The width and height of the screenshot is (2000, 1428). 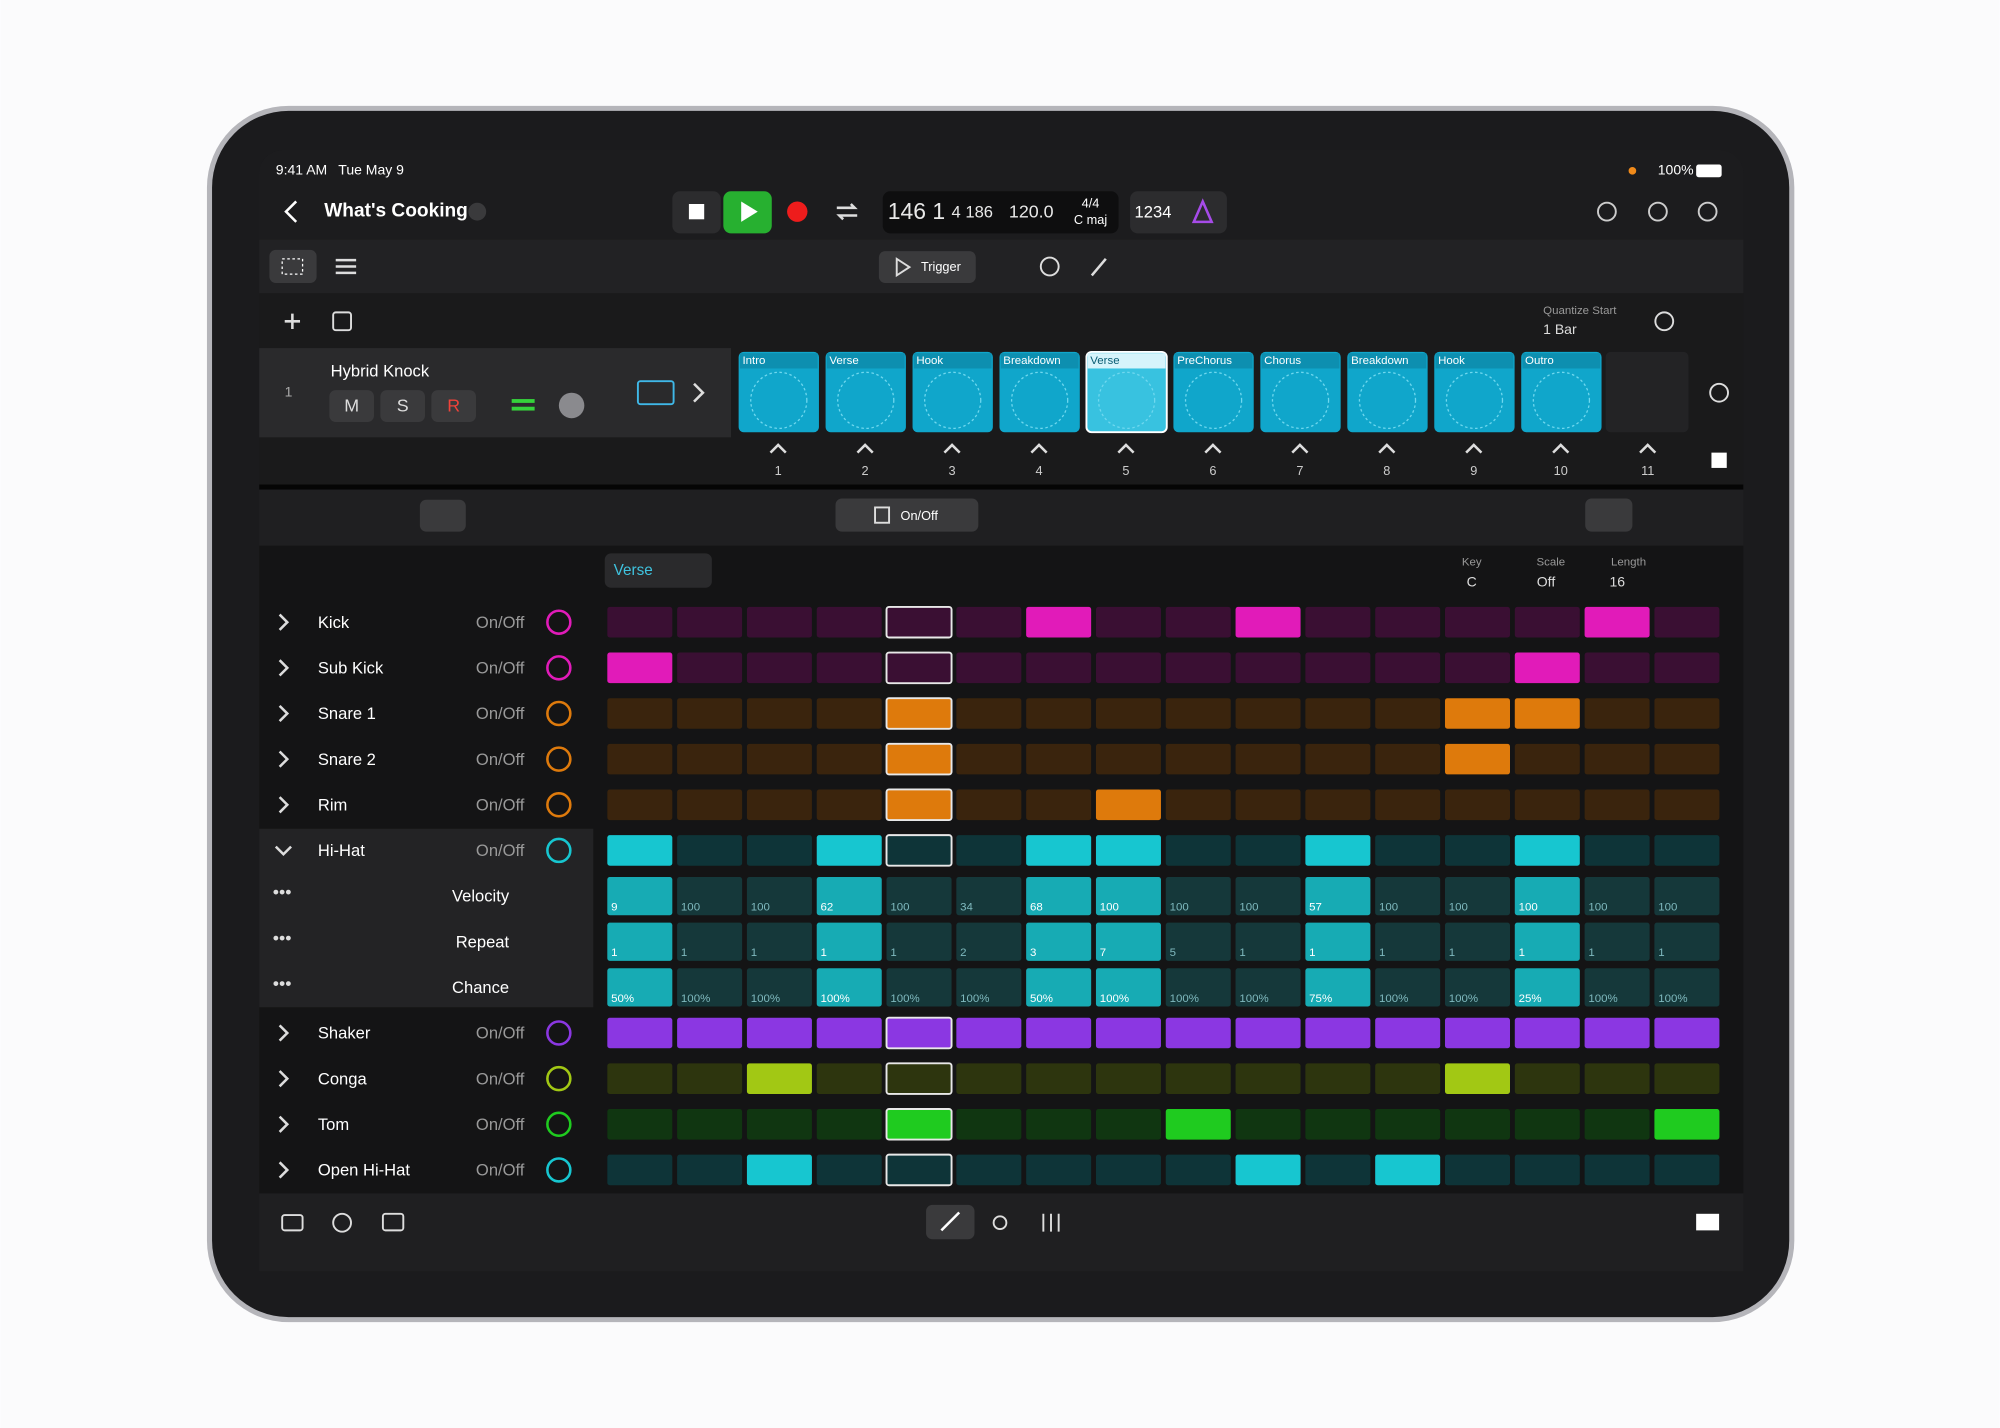 What do you see at coordinates (907, 515) in the screenshot?
I see `mode-selector` at bounding box center [907, 515].